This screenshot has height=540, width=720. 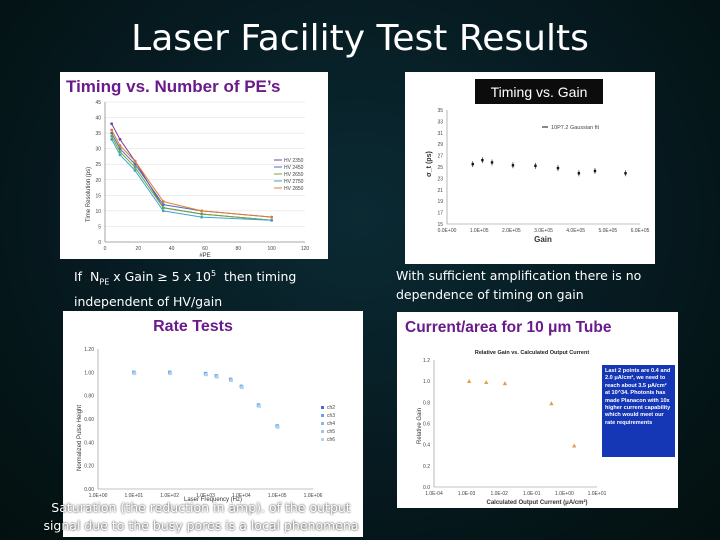 What do you see at coordinates (98, 212) in the screenshot?
I see `y-tick-label: 10` at bounding box center [98, 212].